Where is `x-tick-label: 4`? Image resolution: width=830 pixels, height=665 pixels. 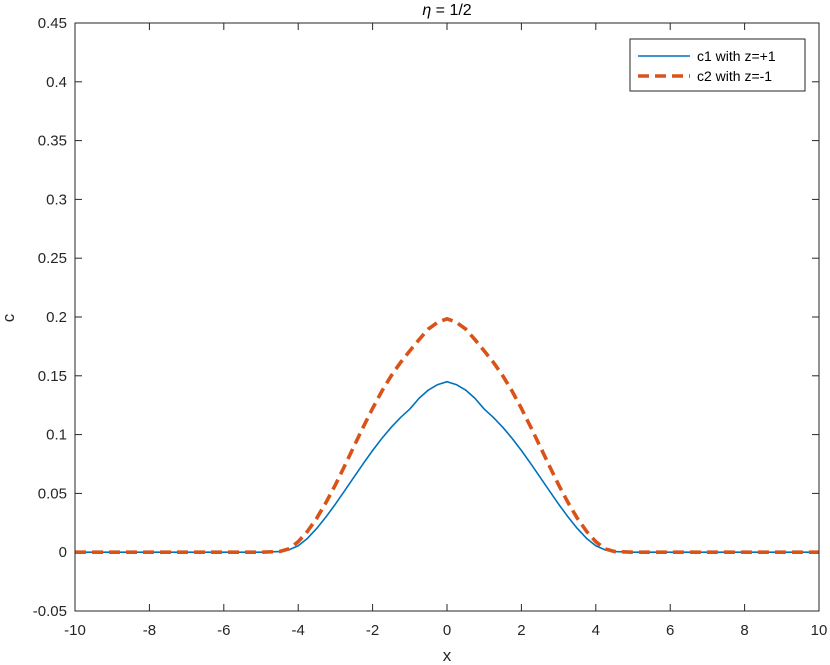
x-tick-label: 4 is located at coordinates (596, 630).